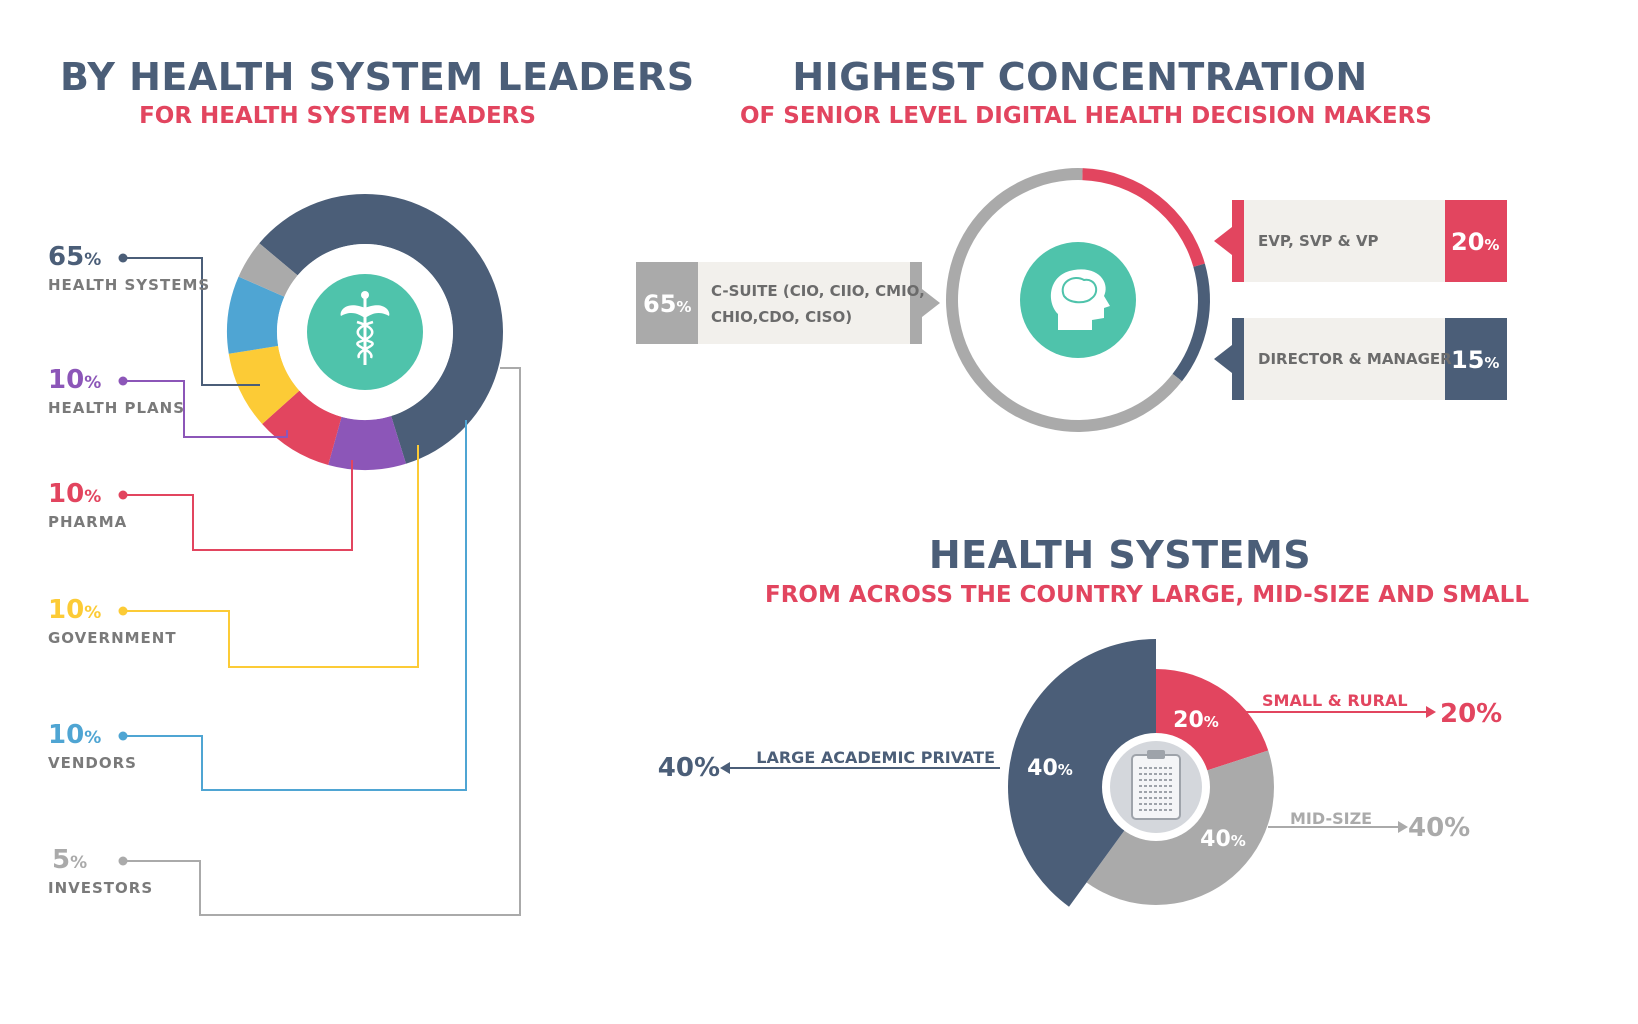 The width and height of the screenshot is (1638, 1024). What do you see at coordinates (1050, 768) in the screenshot?
I see `pie-inner-value-large-academic-private: 40%` at bounding box center [1050, 768].